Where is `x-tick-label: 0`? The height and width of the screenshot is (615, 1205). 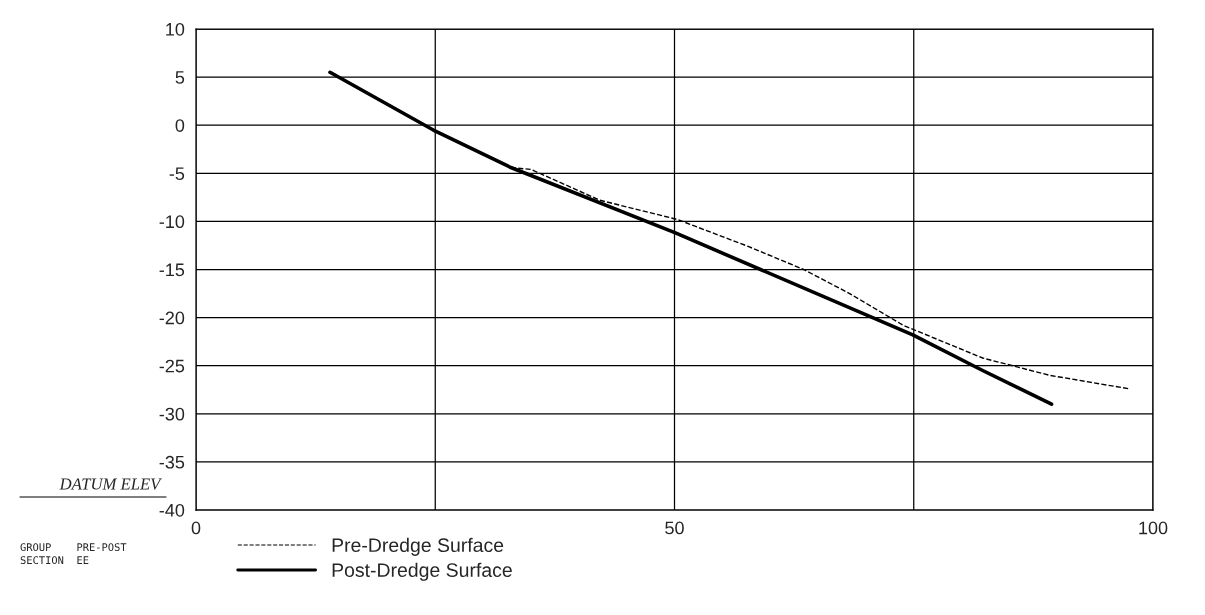 x-tick-label: 0 is located at coordinates (196, 528).